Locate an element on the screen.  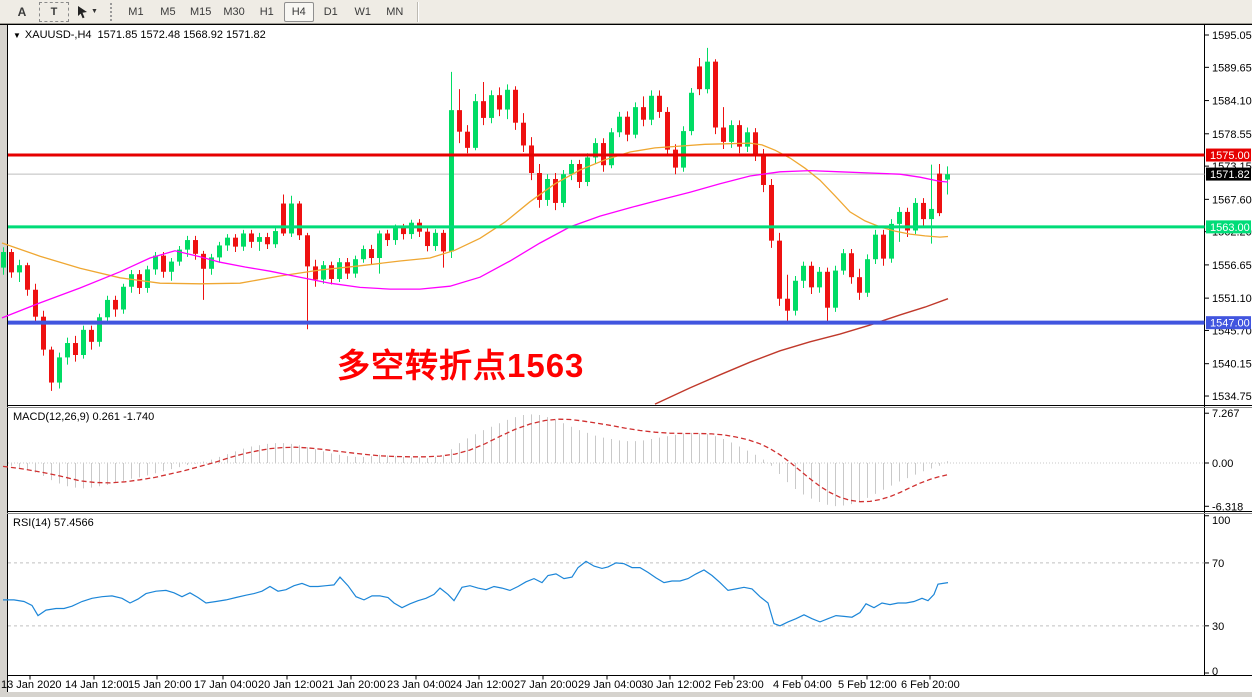
pivot-level-badge: 1563.00 is located at coordinates (1228, 227).